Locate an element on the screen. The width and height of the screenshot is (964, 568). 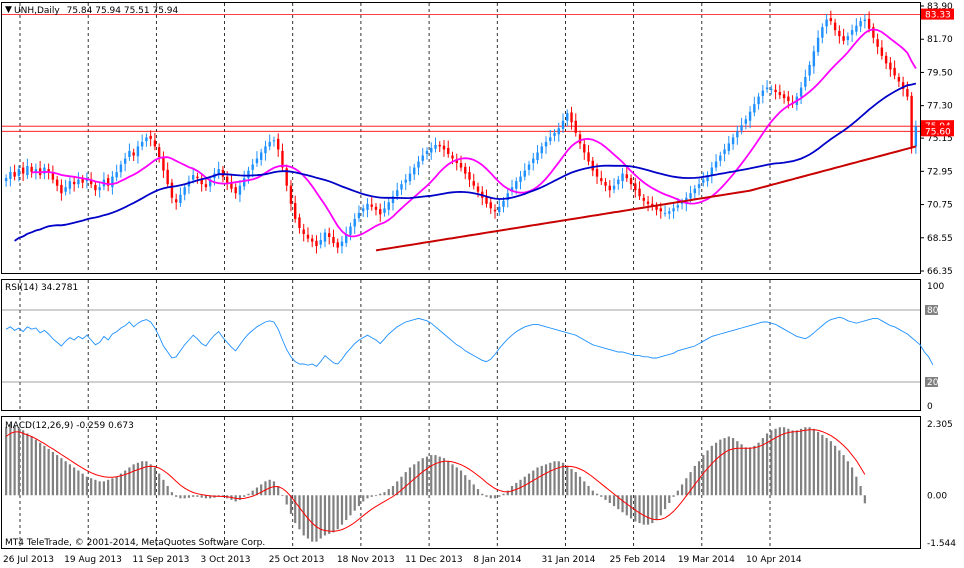
rsi-plot is located at coordinates (468, 346).